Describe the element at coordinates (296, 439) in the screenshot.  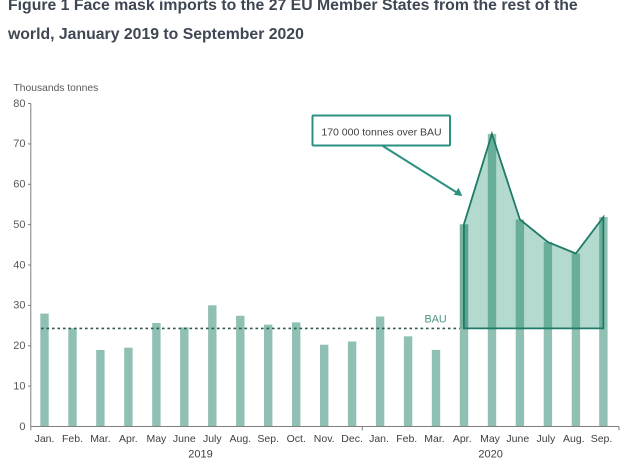
I see `svg-text: Oct.` at that location.